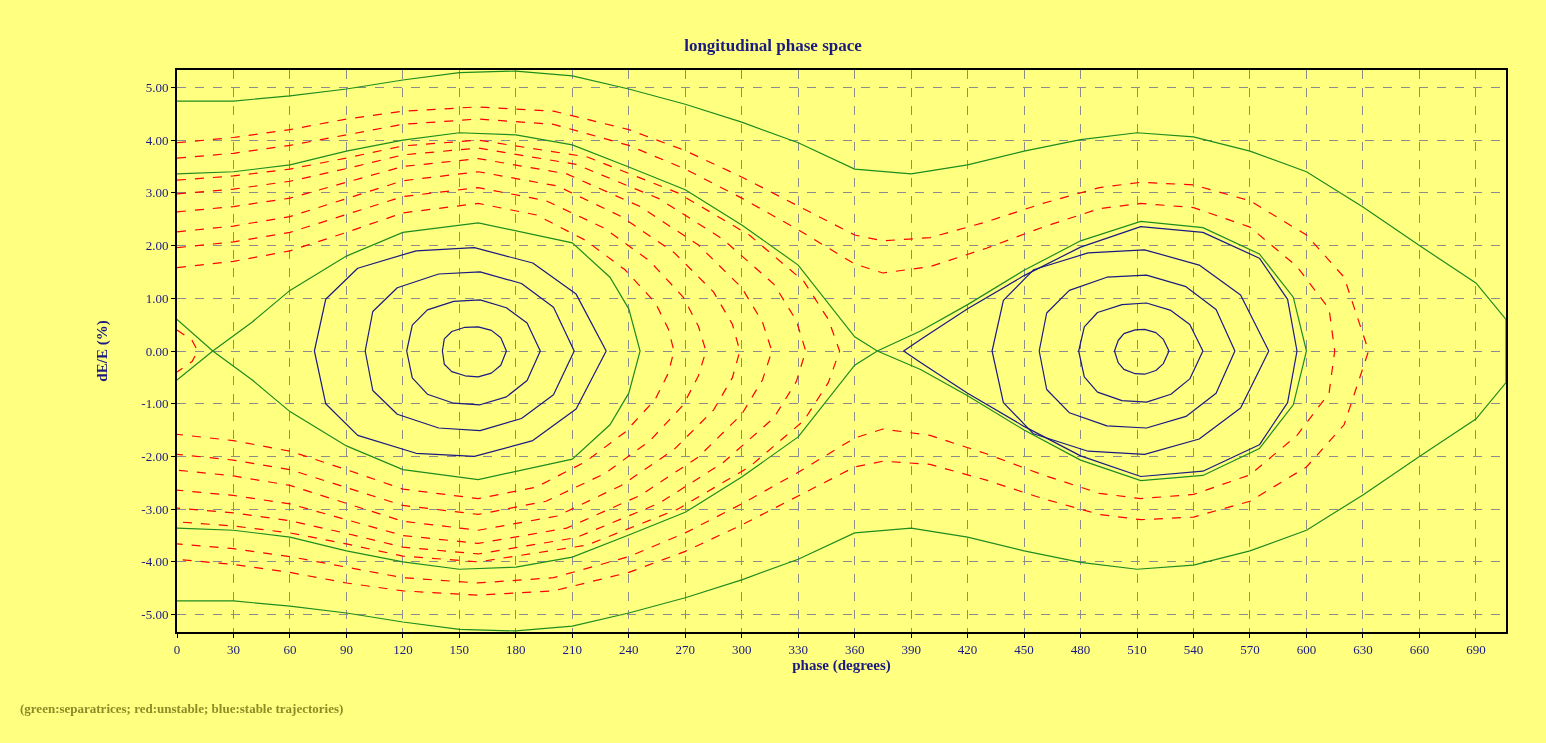  I want to click on y-tick-label: -4.00, so click(155, 562).